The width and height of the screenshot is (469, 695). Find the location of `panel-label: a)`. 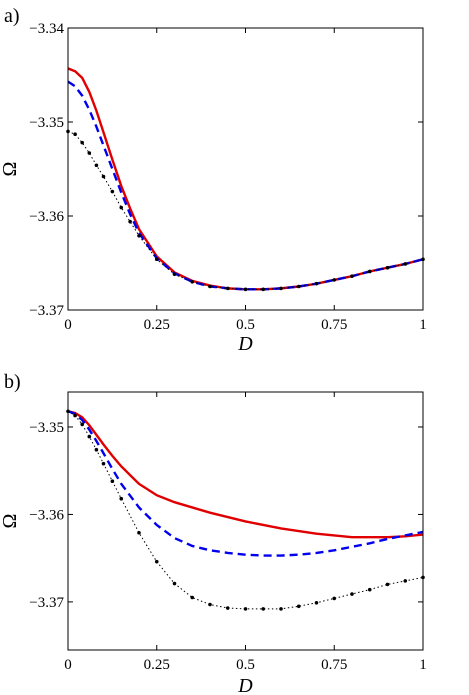

panel-label: a) is located at coordinates (12, 16).